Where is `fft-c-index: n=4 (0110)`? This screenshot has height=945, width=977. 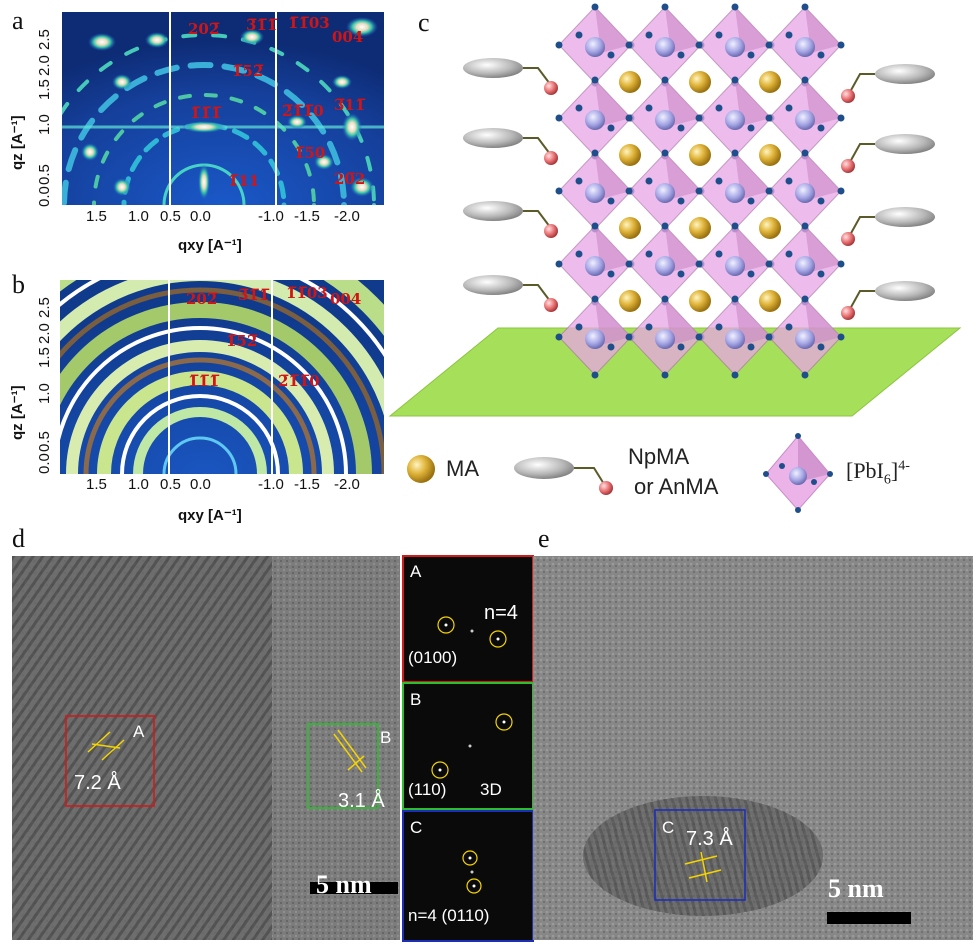
fft-c-index: n=4 (0110) is located at coordinates (449, 915).